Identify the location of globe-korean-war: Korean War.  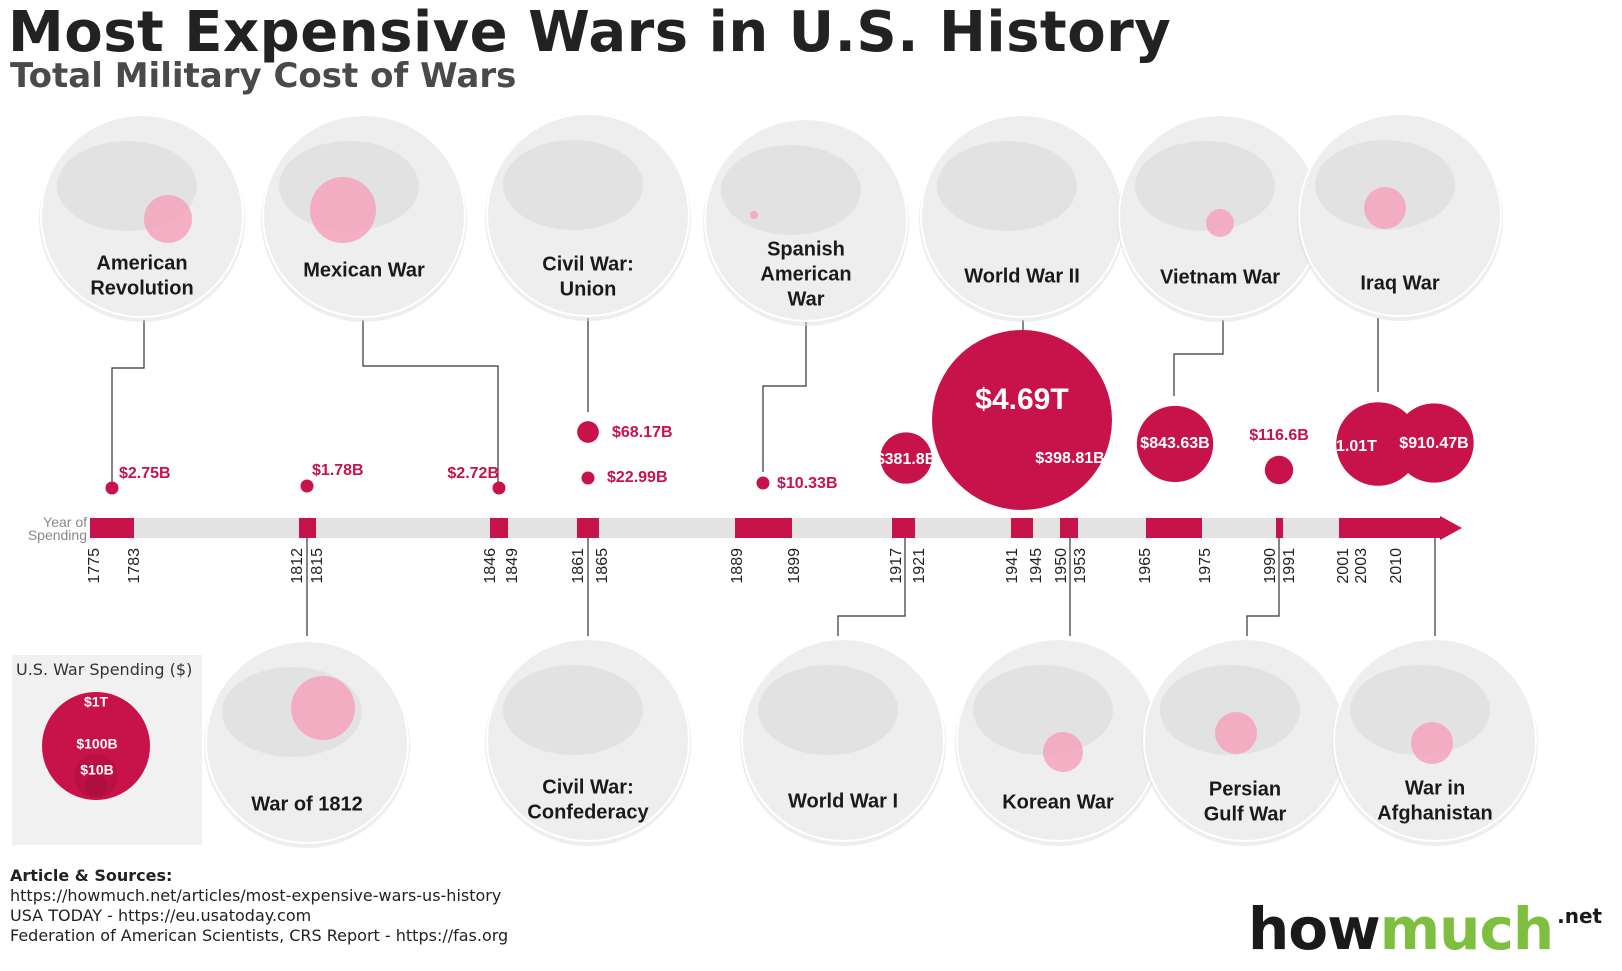
(1058, 742).